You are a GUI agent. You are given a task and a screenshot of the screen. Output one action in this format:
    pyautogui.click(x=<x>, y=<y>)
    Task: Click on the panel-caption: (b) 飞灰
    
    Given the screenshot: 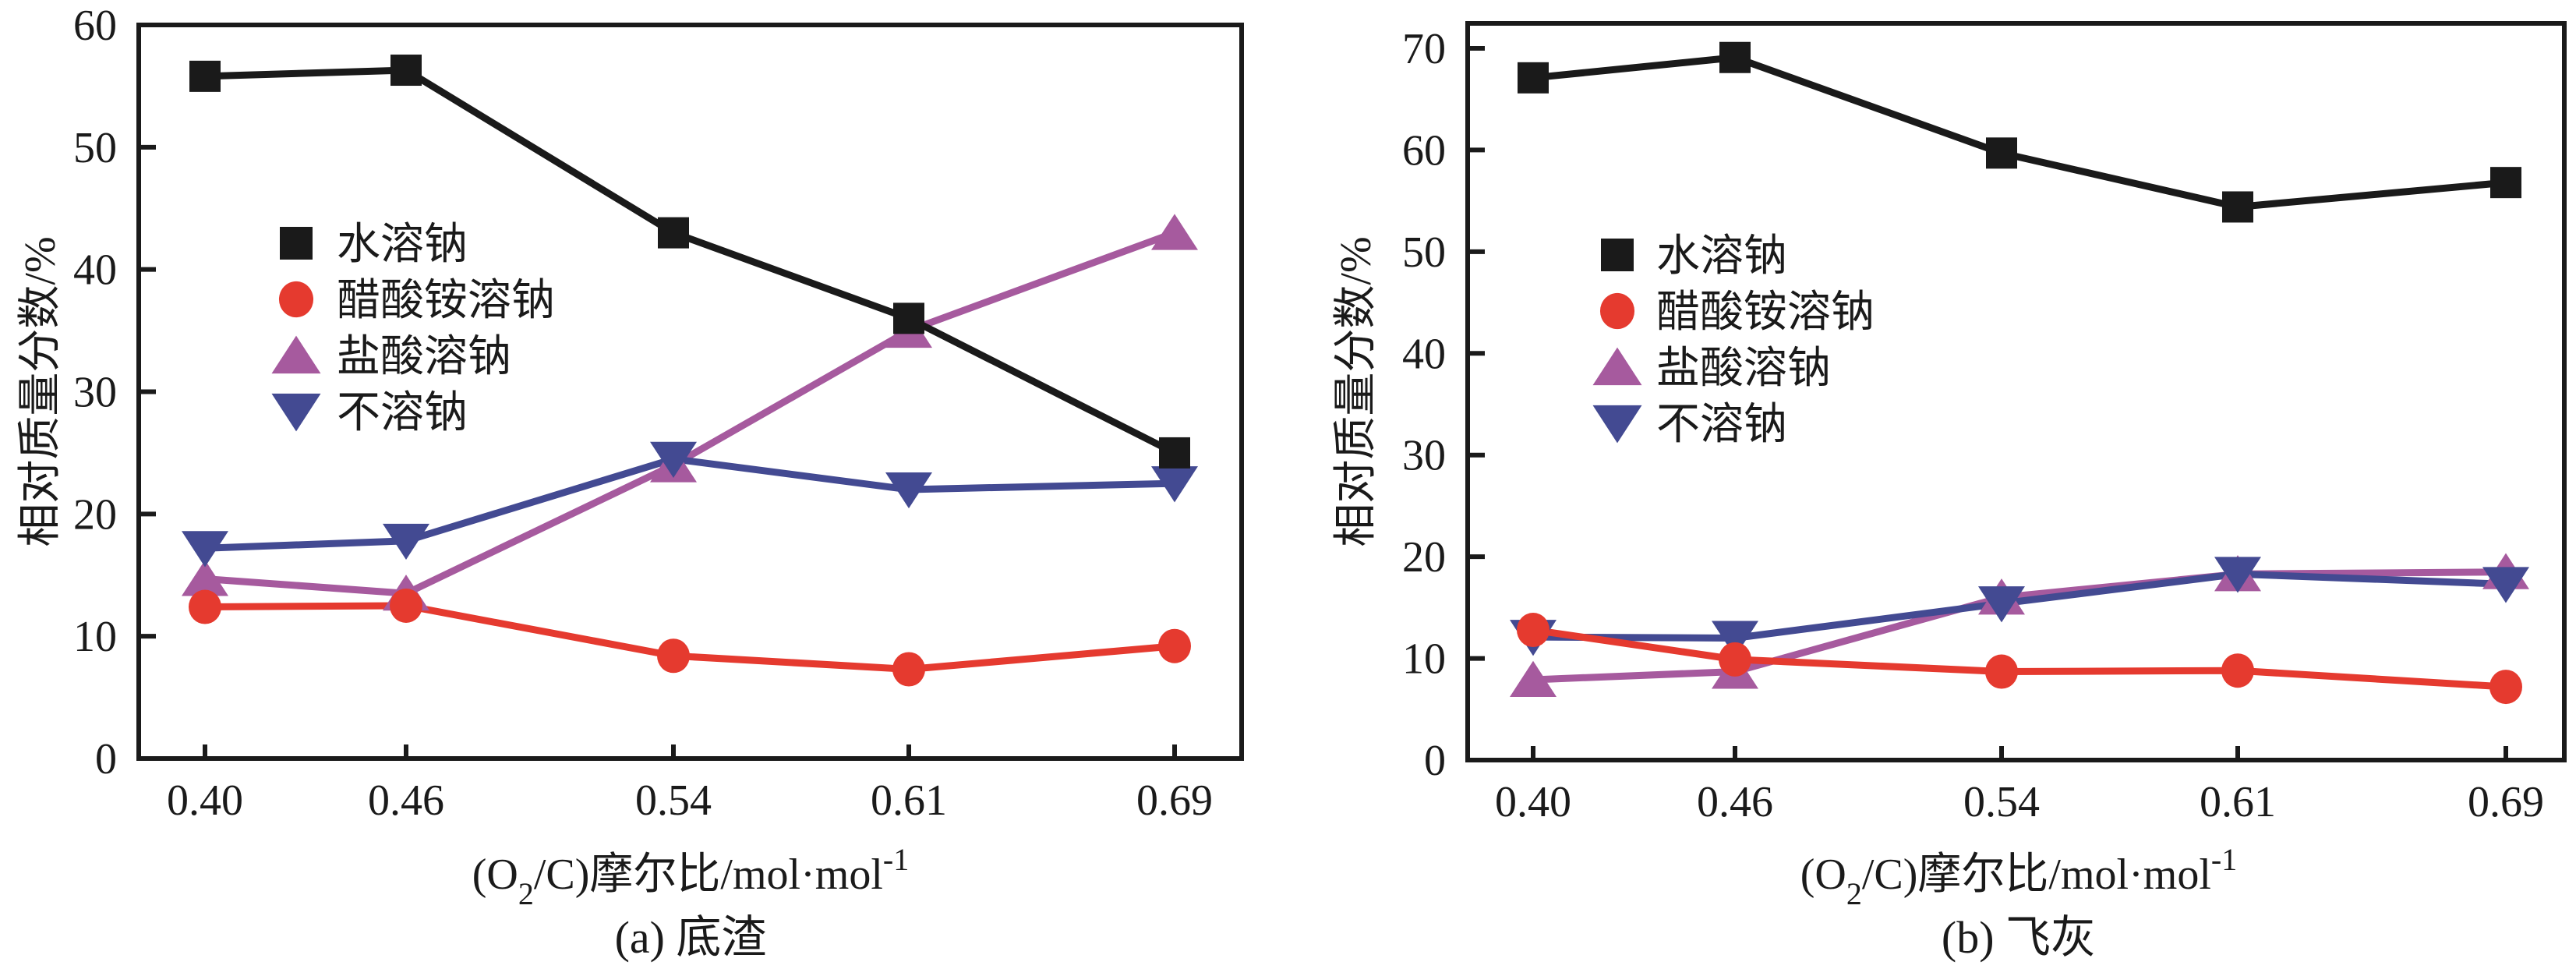 What is the action you would take?
    pyautogui.click(x=2019, y=937)
    